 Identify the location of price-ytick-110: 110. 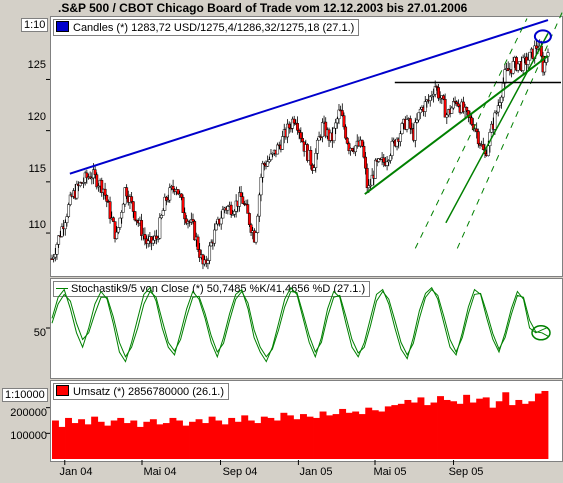
(37, 225).